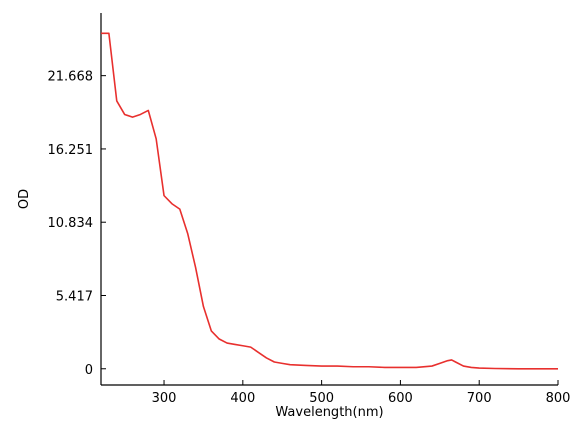  I want to click on y-tick-label: 0, so click(89, 370).